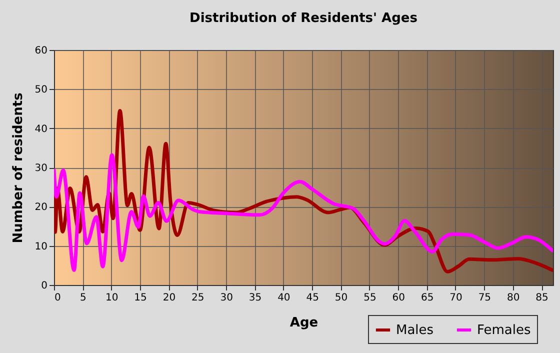 The height and width of the screenshot is (353, 560). Describe the element at coordinates (255, 298) in the screenshot. I see `x-tick-label: 35` at that location.